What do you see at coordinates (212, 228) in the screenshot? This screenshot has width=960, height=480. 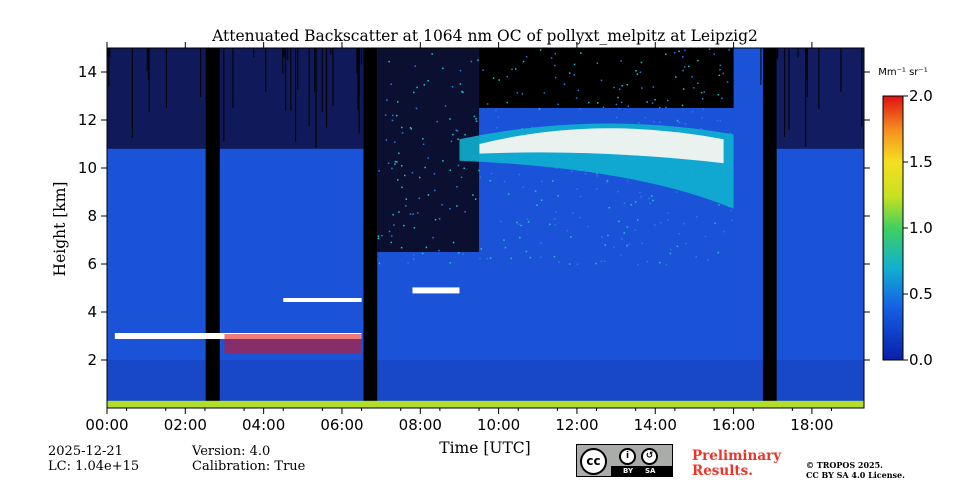 I see `no-data-gap` at bounding box center [212, 228].